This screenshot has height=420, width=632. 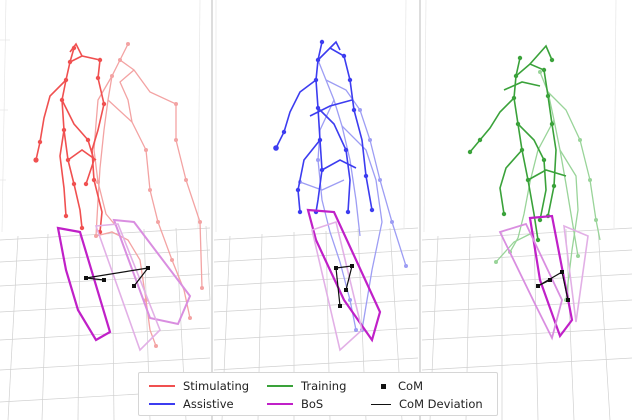 I want to click on com-training, so click(x=553, y=286).